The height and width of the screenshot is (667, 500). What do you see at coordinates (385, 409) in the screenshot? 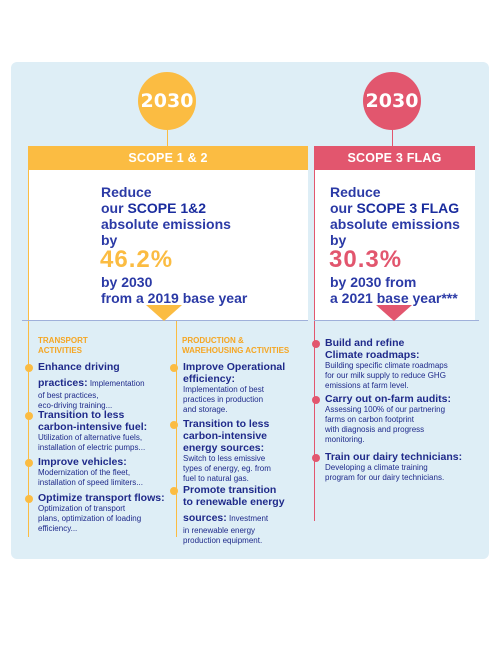
I see `action-desc: Assessing 100% of our partnering` at bounding box center [385, 409].